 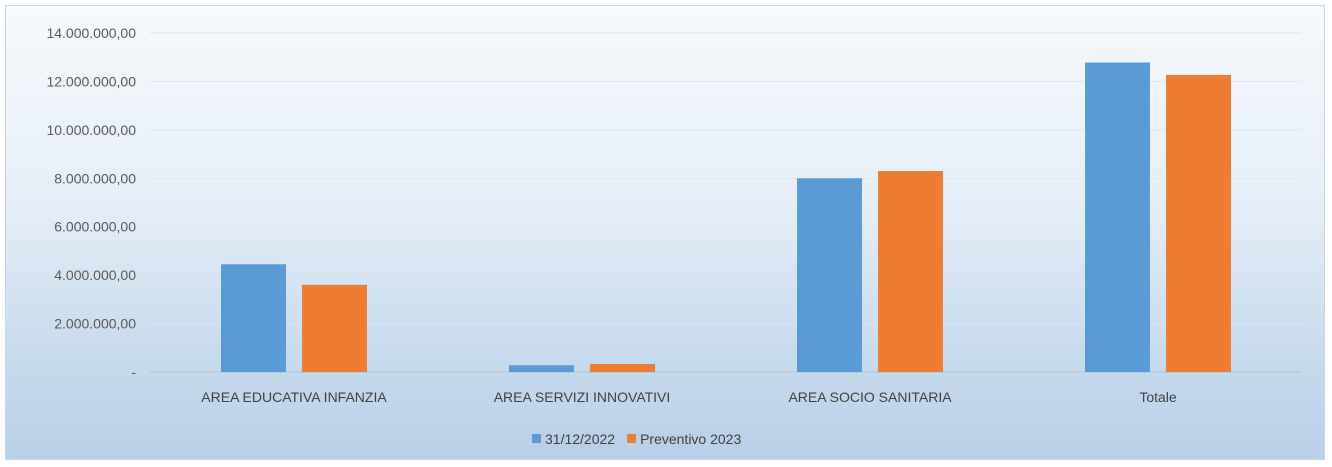 I want to click on legend-label: Preventivo 2023, so click(x=690, y=439).